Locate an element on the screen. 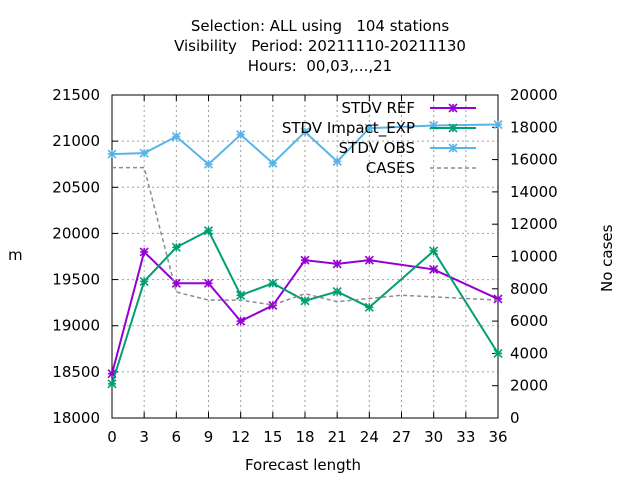 Image resolution: width=640 pixels, height=480 pixels. x-tick-label: 21 is located at coordinates (337, 437).